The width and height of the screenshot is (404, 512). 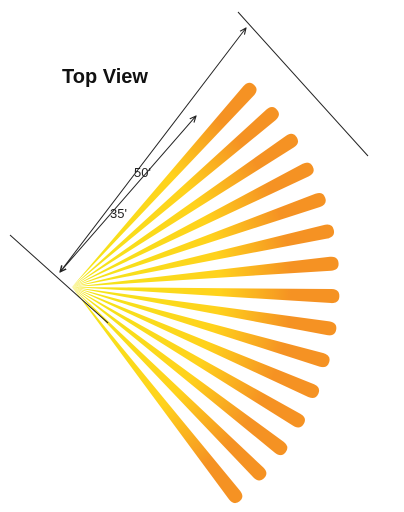 What do you see at coordinates (128, 194) in the screenshot?
I see `inner-range-dimension-arrow` at bounding box center [128, 194].